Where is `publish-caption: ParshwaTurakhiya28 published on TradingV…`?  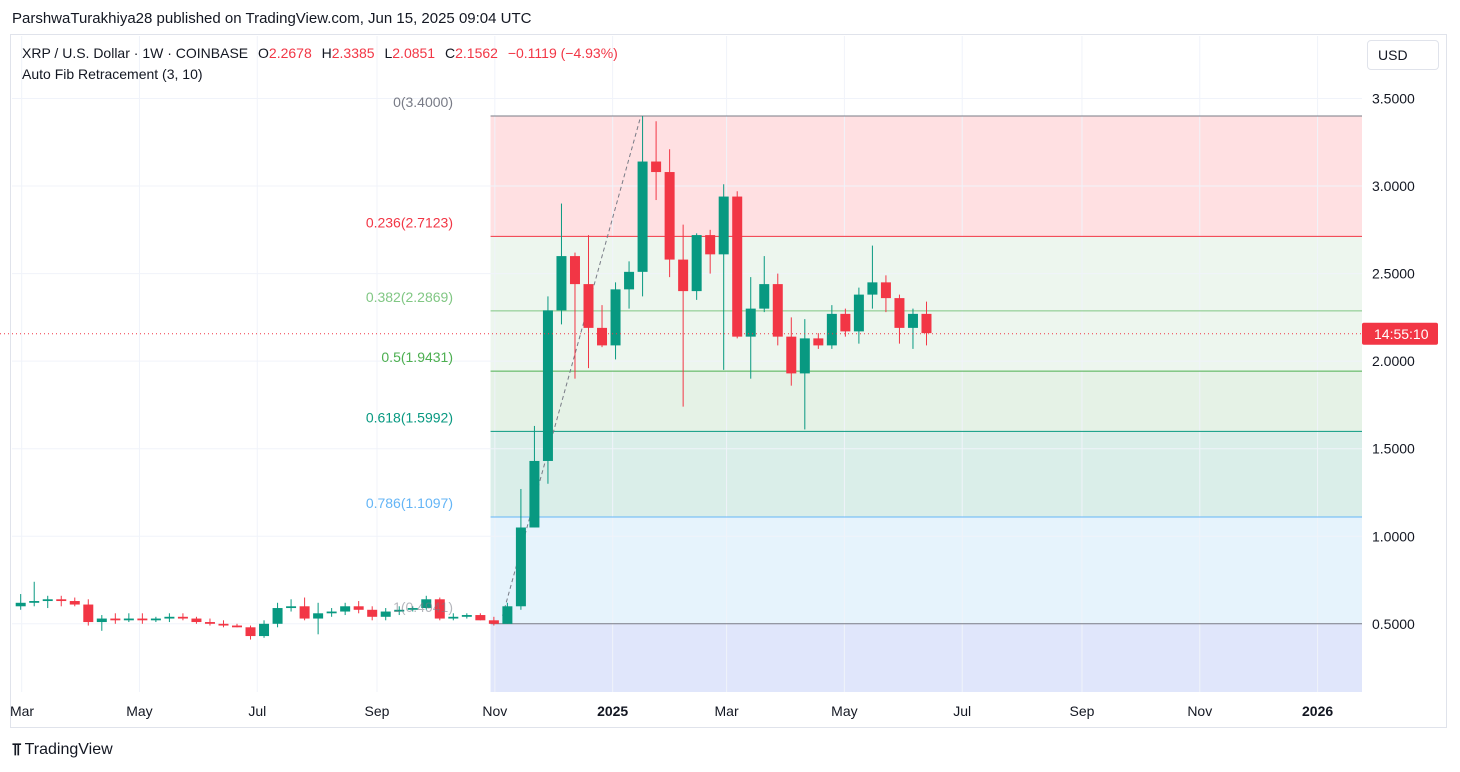 publish-caption: ParshwaTurakhiya28 published on TradingV… is located at coordinates (272, 18).